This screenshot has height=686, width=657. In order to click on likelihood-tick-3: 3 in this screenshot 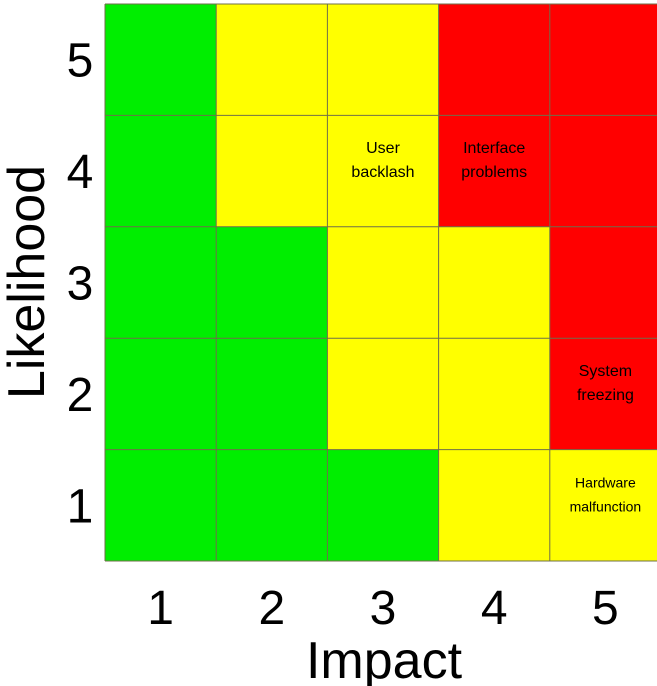, I will do `click(80, 284)`.